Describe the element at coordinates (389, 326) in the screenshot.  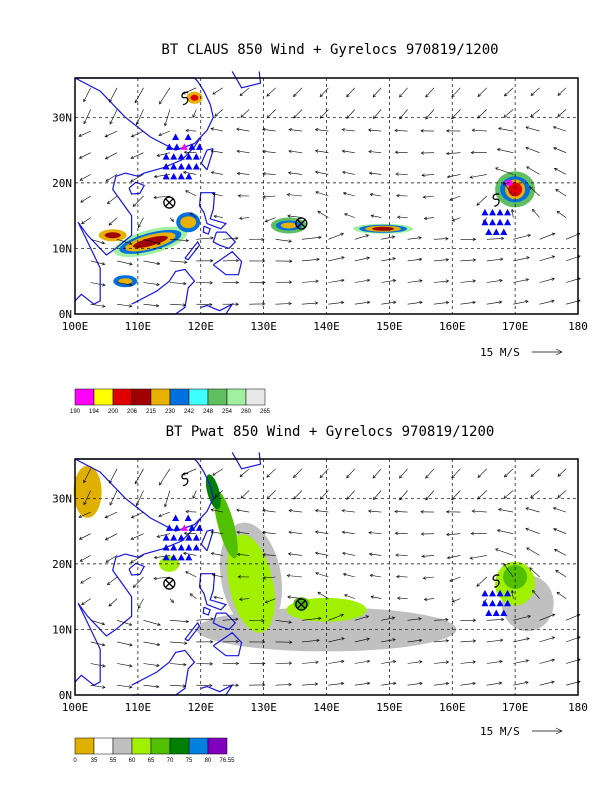
I see `x-tick-label: 150E` at that location.